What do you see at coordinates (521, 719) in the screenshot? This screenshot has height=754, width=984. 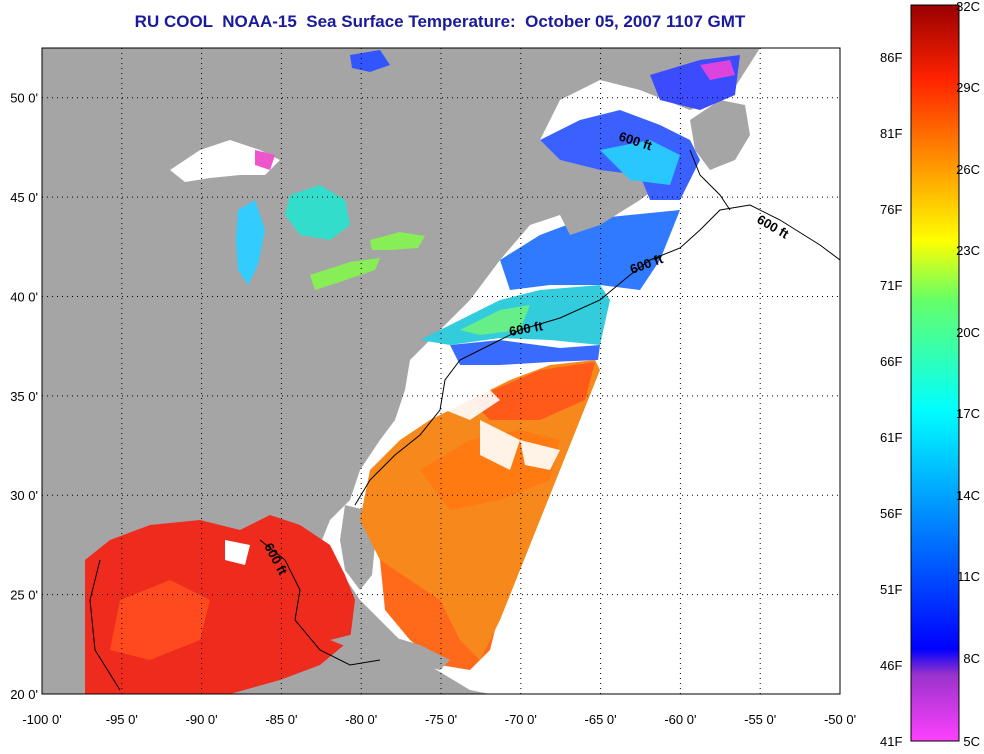 I see `x-tick-label: -70 0'` at bounding box center [521, 719].